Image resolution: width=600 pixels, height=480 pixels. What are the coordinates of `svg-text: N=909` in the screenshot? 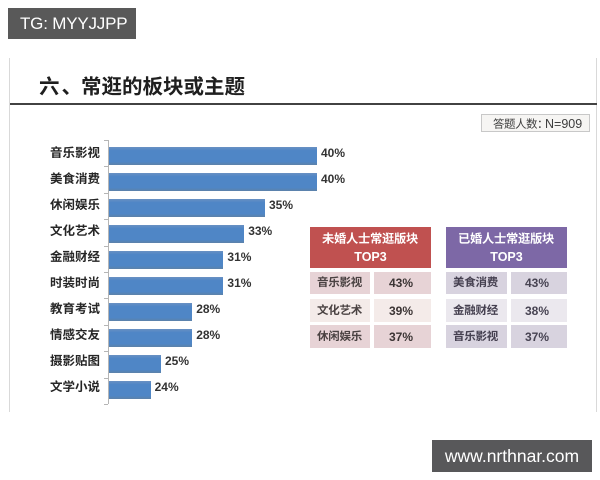 It's located at (563, 124).